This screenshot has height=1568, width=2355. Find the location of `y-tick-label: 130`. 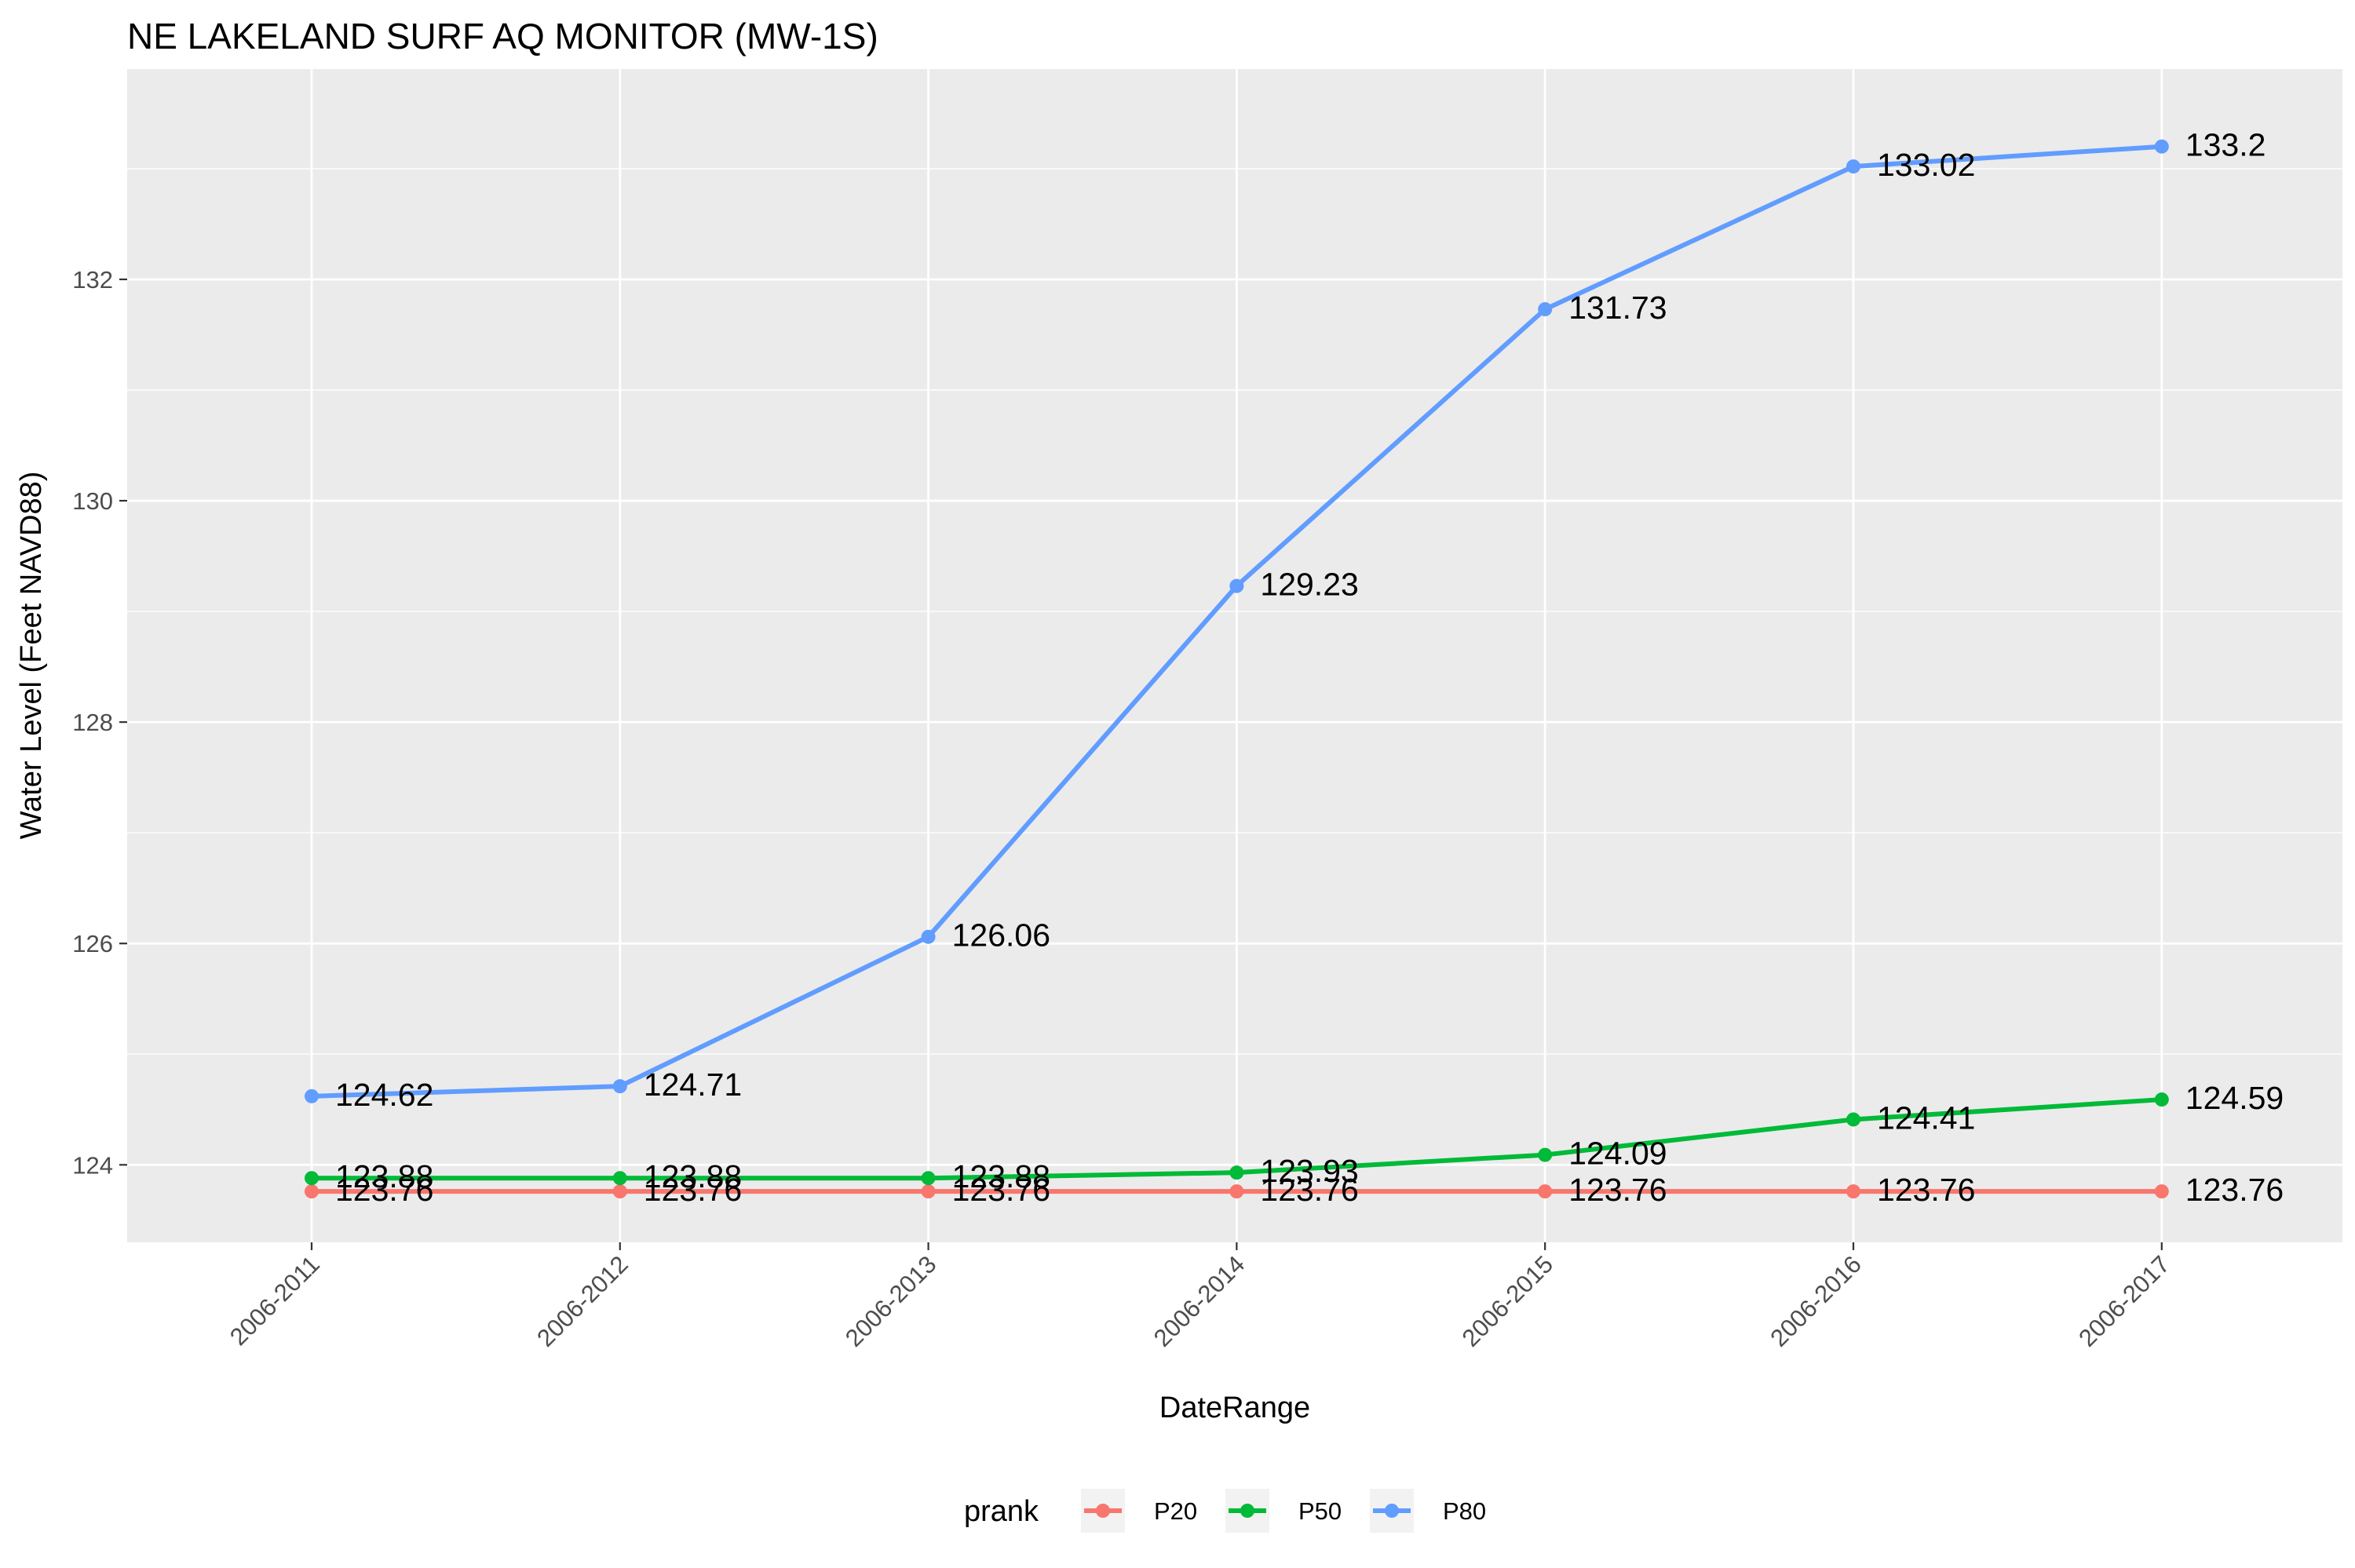

y-tick-label: 130 is located at coordinates (92, 501).